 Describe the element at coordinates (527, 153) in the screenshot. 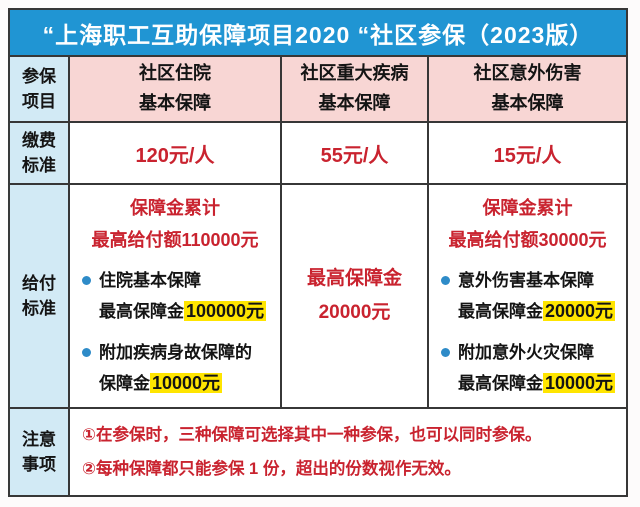

I see `premium-accident: 15元/人` at that location.